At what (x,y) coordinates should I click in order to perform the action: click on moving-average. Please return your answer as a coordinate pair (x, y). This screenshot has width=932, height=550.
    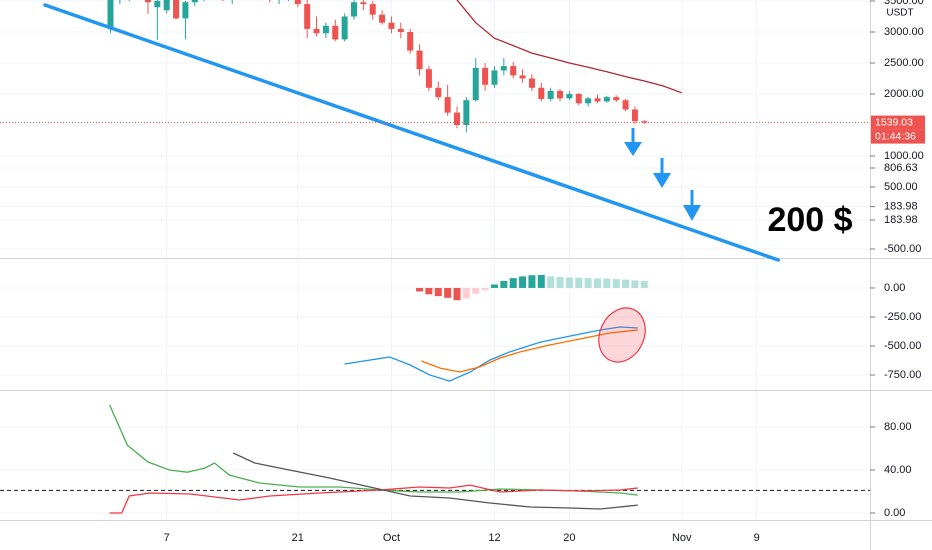
    Looking at the image, I should click on (569, 47).